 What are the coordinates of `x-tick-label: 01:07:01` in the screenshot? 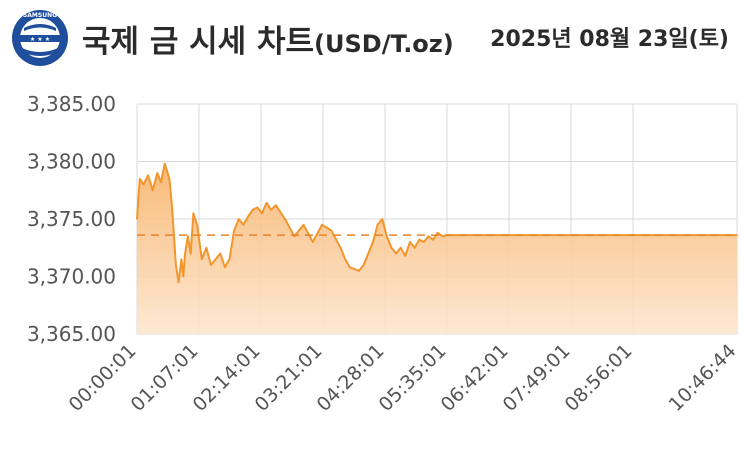 It's located at (165, 378).